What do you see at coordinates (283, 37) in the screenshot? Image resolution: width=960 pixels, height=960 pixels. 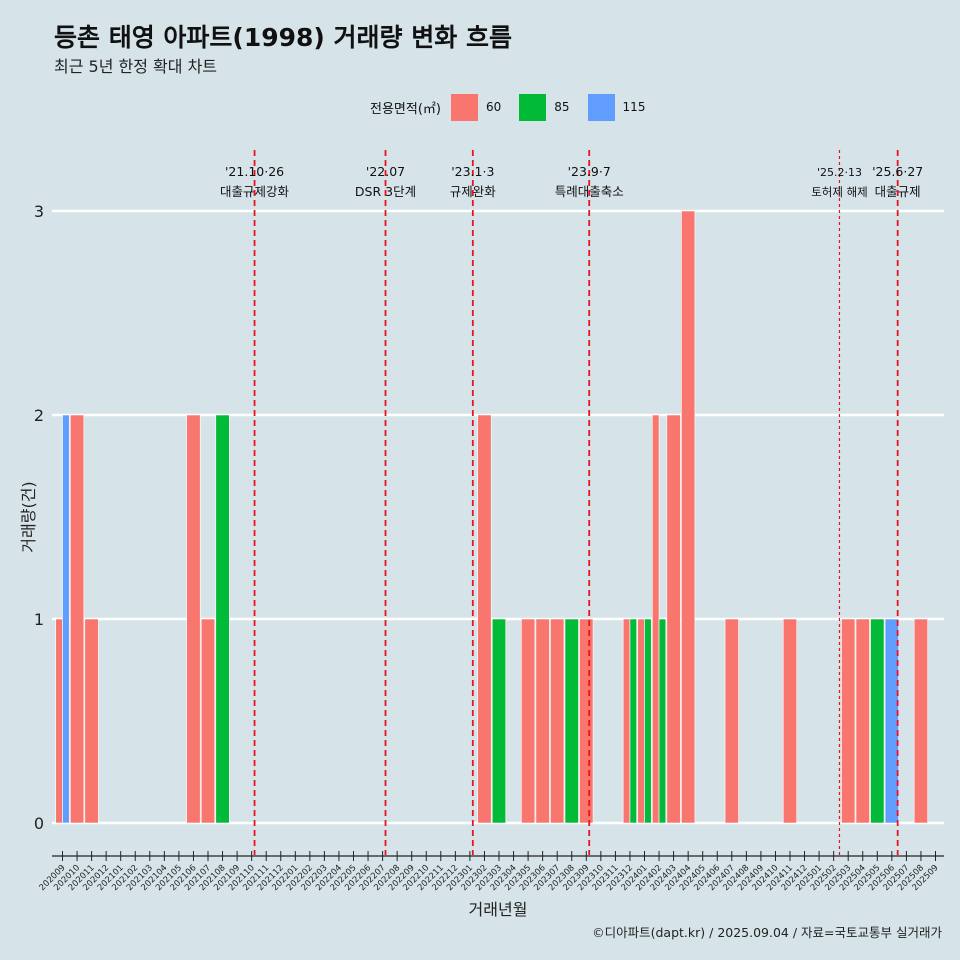 I see `chart-title: 등촌 태영 아파트(1998) 거래량 변화 흐름` at bounding box center [283, 37].